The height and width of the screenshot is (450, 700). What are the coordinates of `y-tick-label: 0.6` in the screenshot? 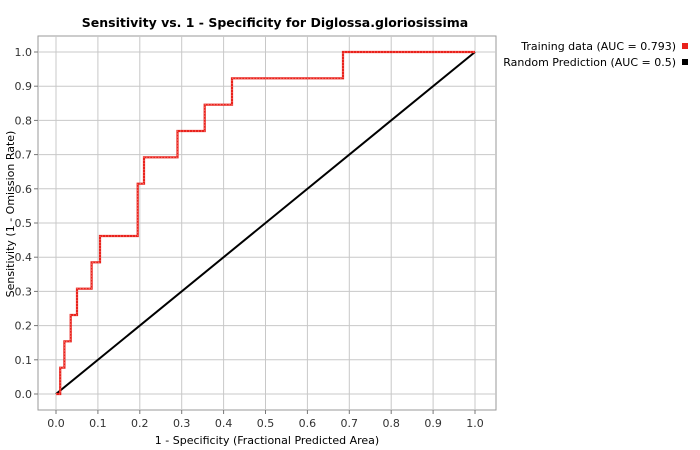 It's located at (24, 189).